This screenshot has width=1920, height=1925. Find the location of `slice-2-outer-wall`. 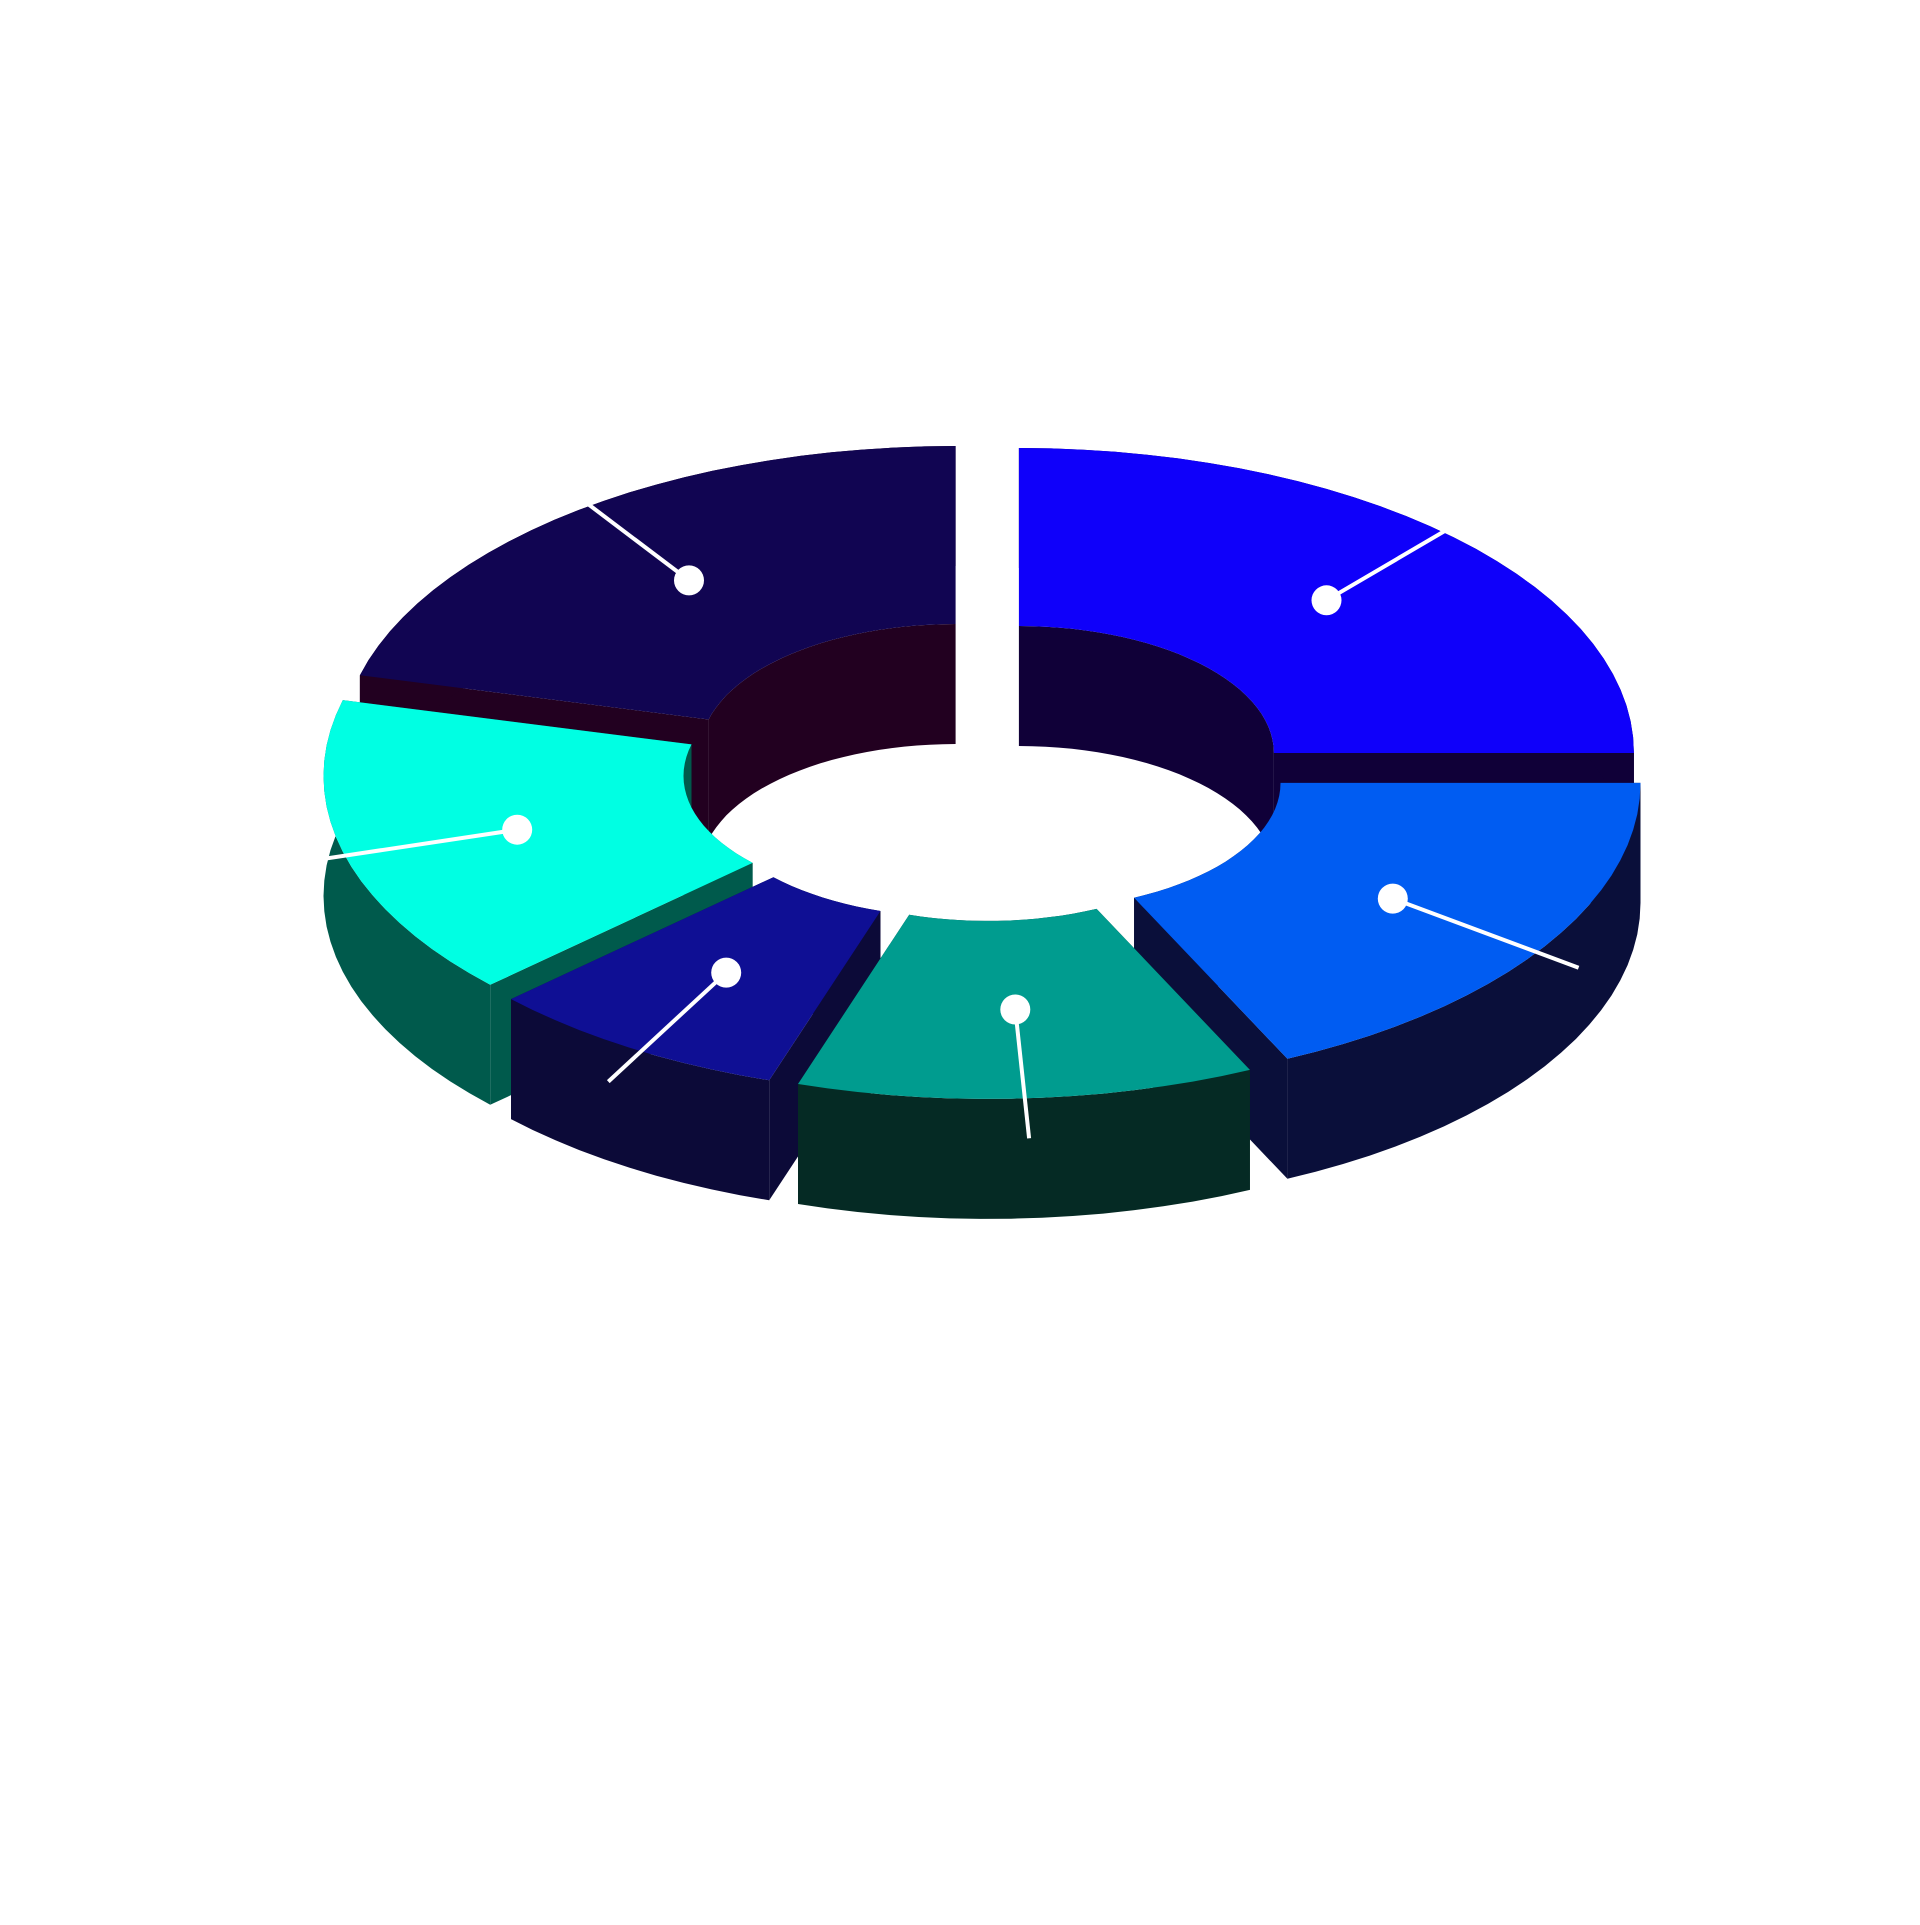

slice-2-outer-wall is located at coordinates (1464, 980).